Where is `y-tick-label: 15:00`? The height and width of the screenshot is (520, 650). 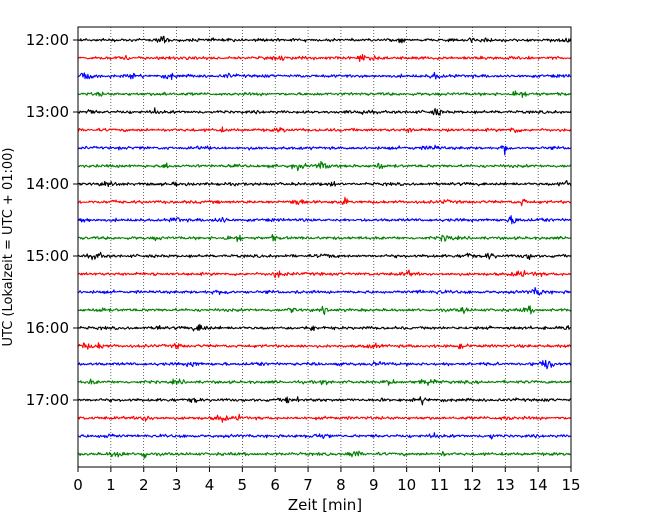 y-tick-label: 15:00 is located at coordinates (47, 256).